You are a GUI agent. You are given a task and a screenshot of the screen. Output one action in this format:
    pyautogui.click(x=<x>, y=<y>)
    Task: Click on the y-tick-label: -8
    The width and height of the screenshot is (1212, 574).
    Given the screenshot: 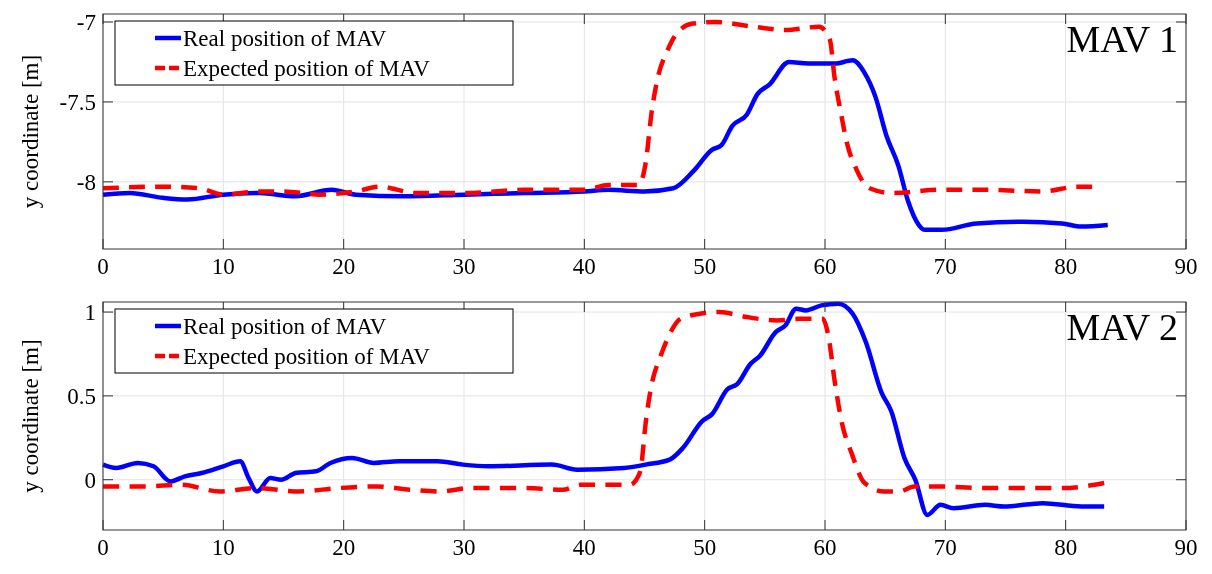 What is the action you would take?
    pyautogui.click(x=86, y=182)
    